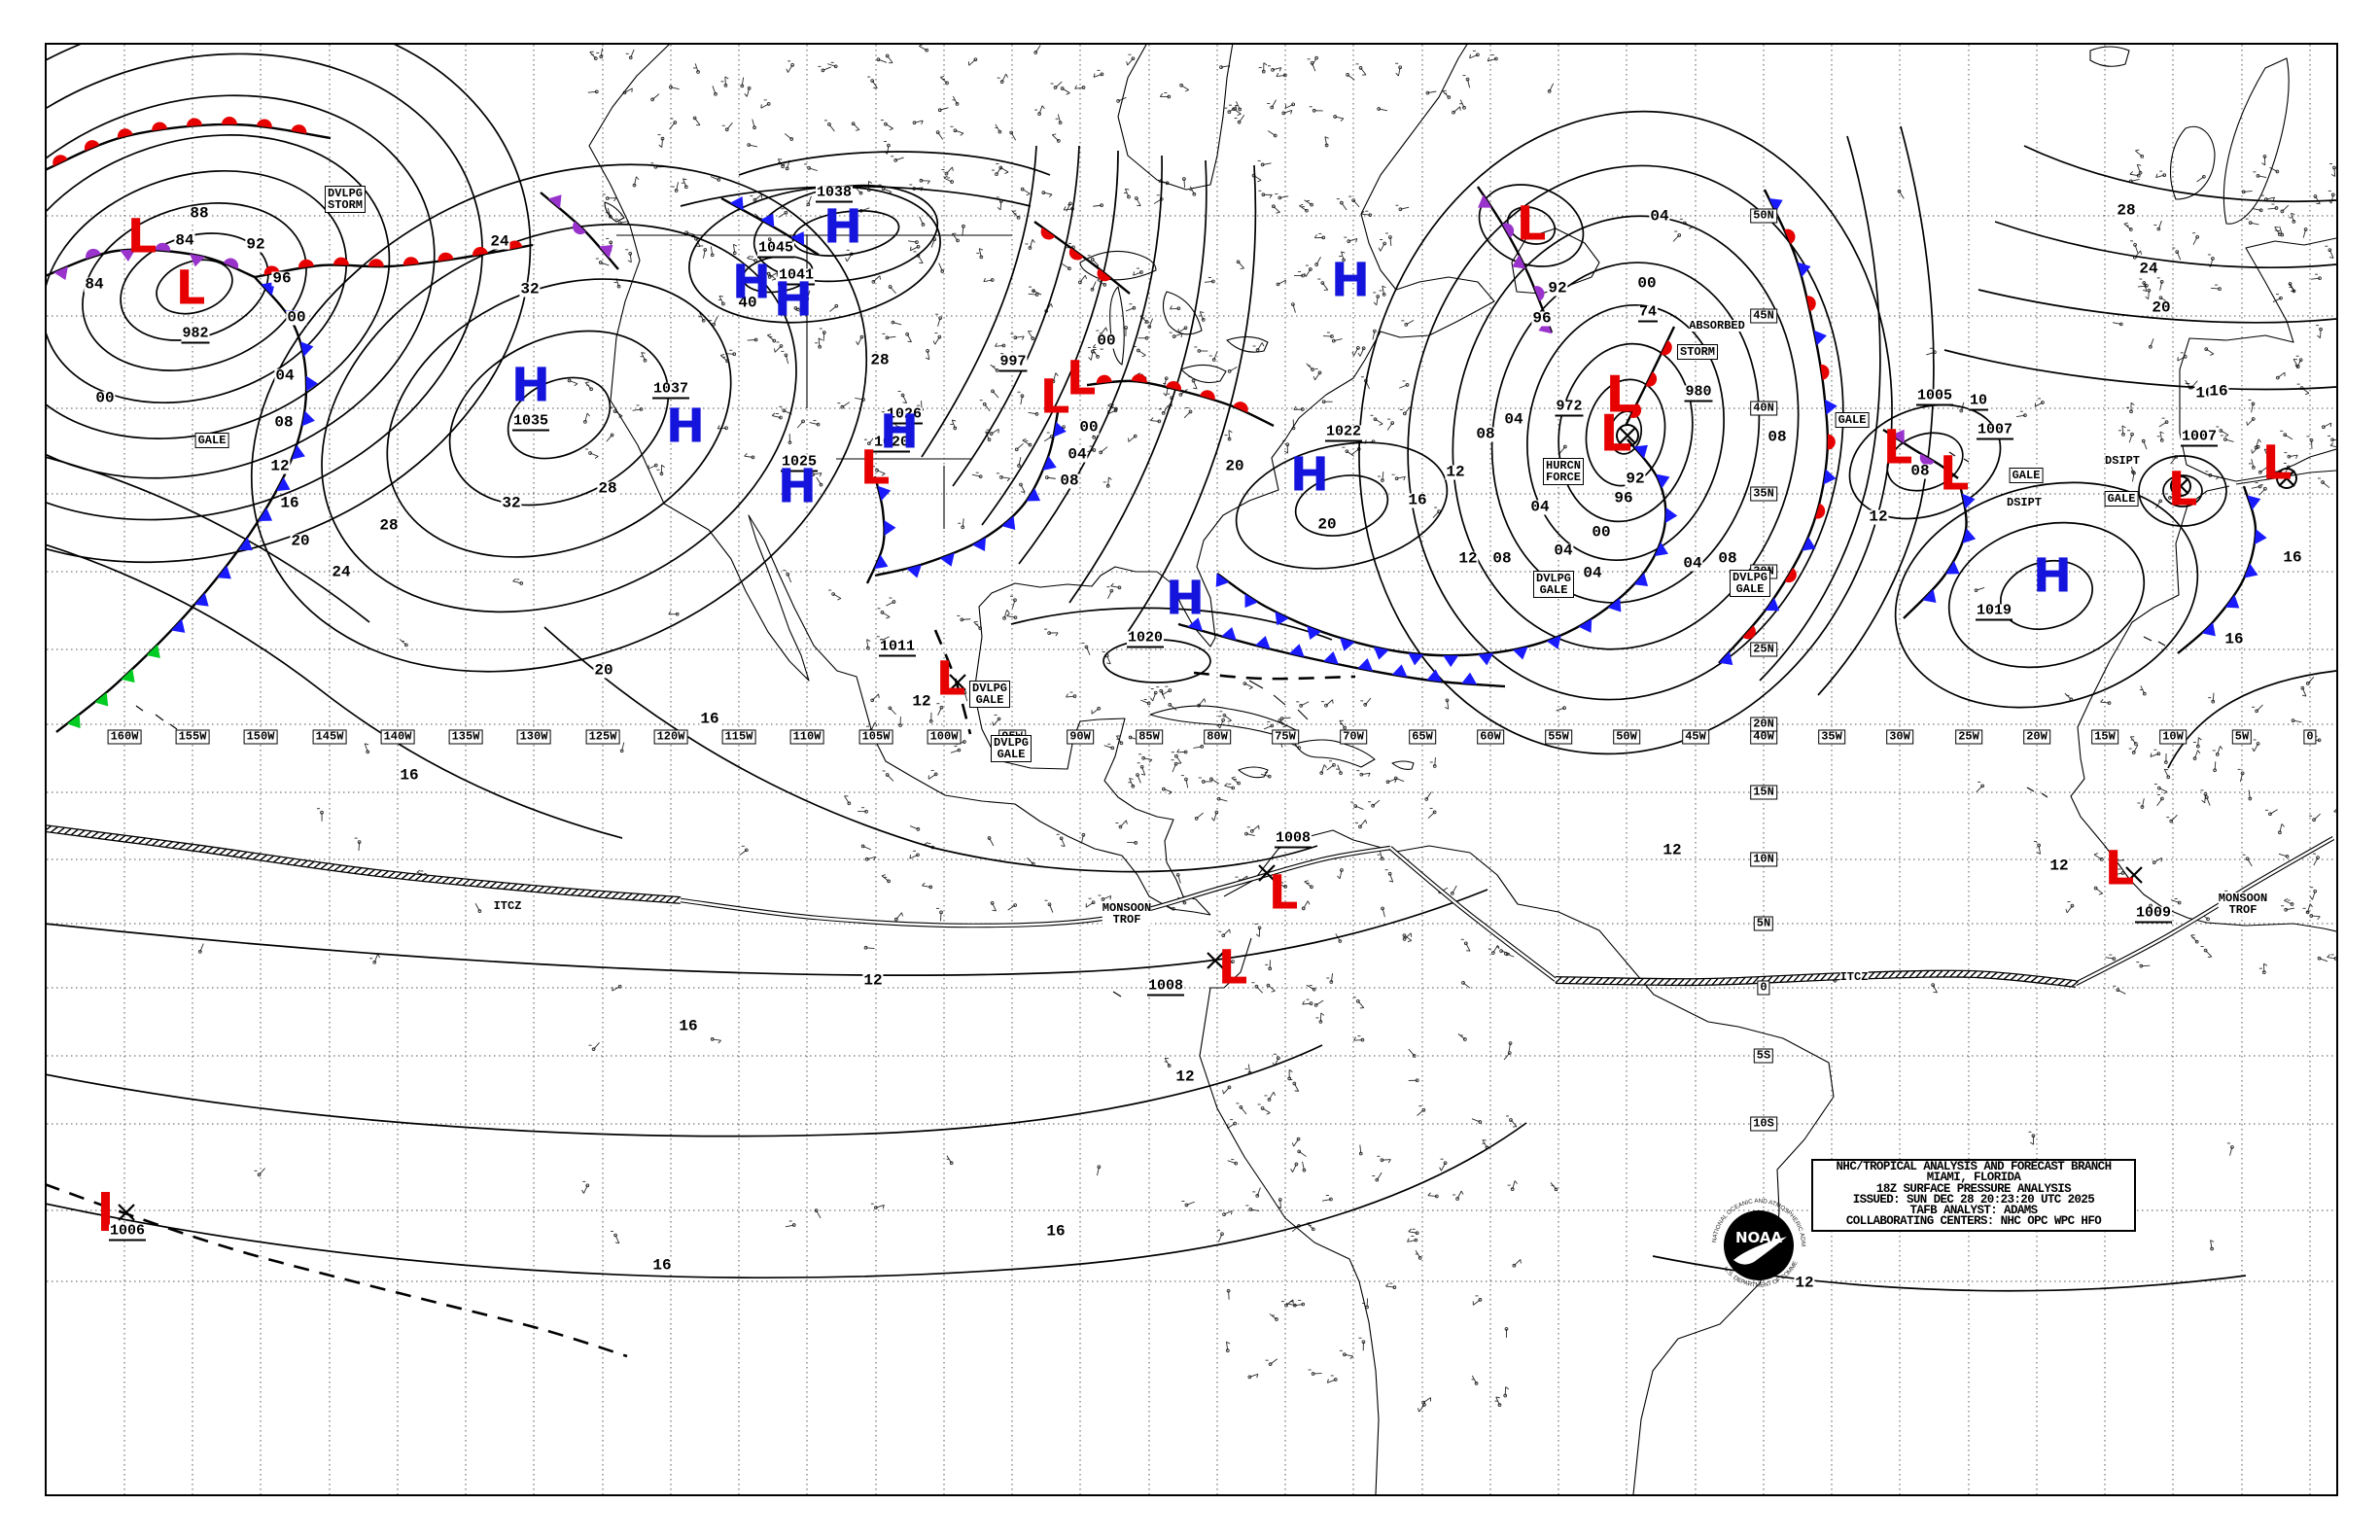 The image size is (2380, 1540). I want to click on longitude-label: 45W, so click(1695, 737).